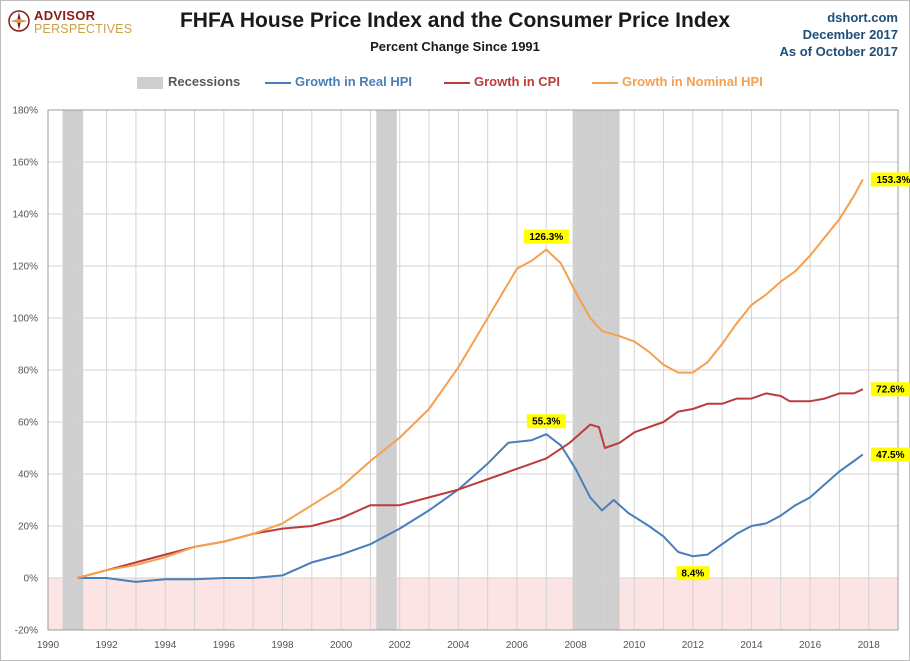 Image resolution: width=910 pixels, height=661 pixels. Describe the element at coordinates (165, 645) in the screenshot. I see `x-tick-label: 1994` at that location.